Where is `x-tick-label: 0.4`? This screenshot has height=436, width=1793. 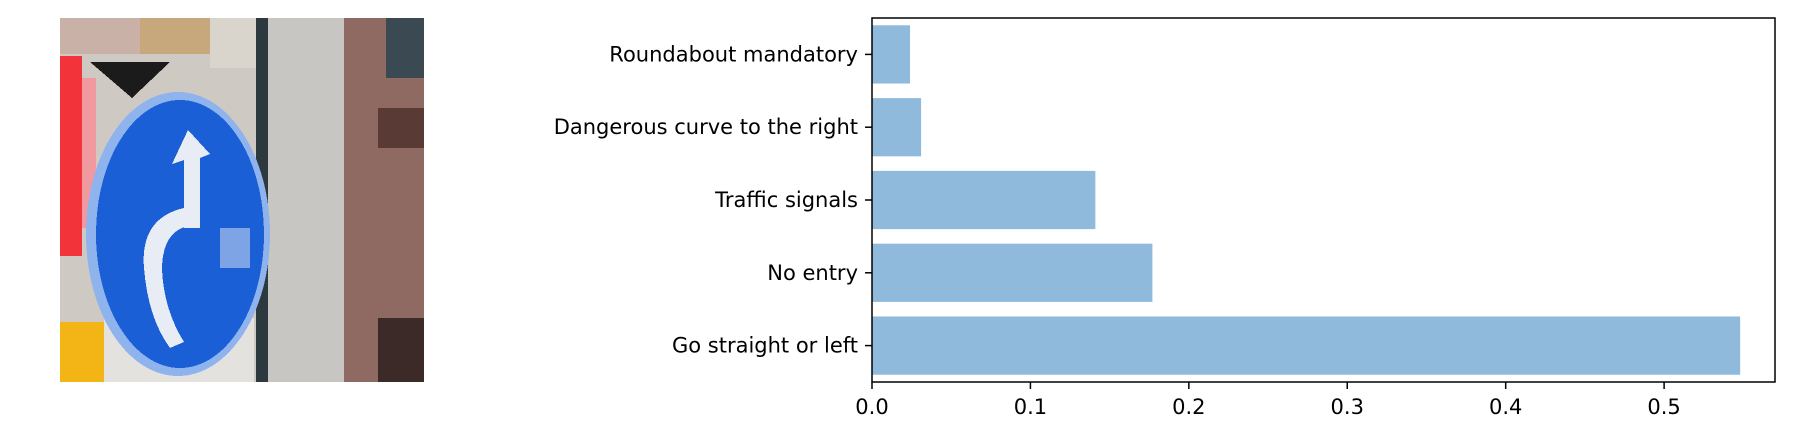
x-tick-label: 0.4 is located at coordinates (1505, 407).